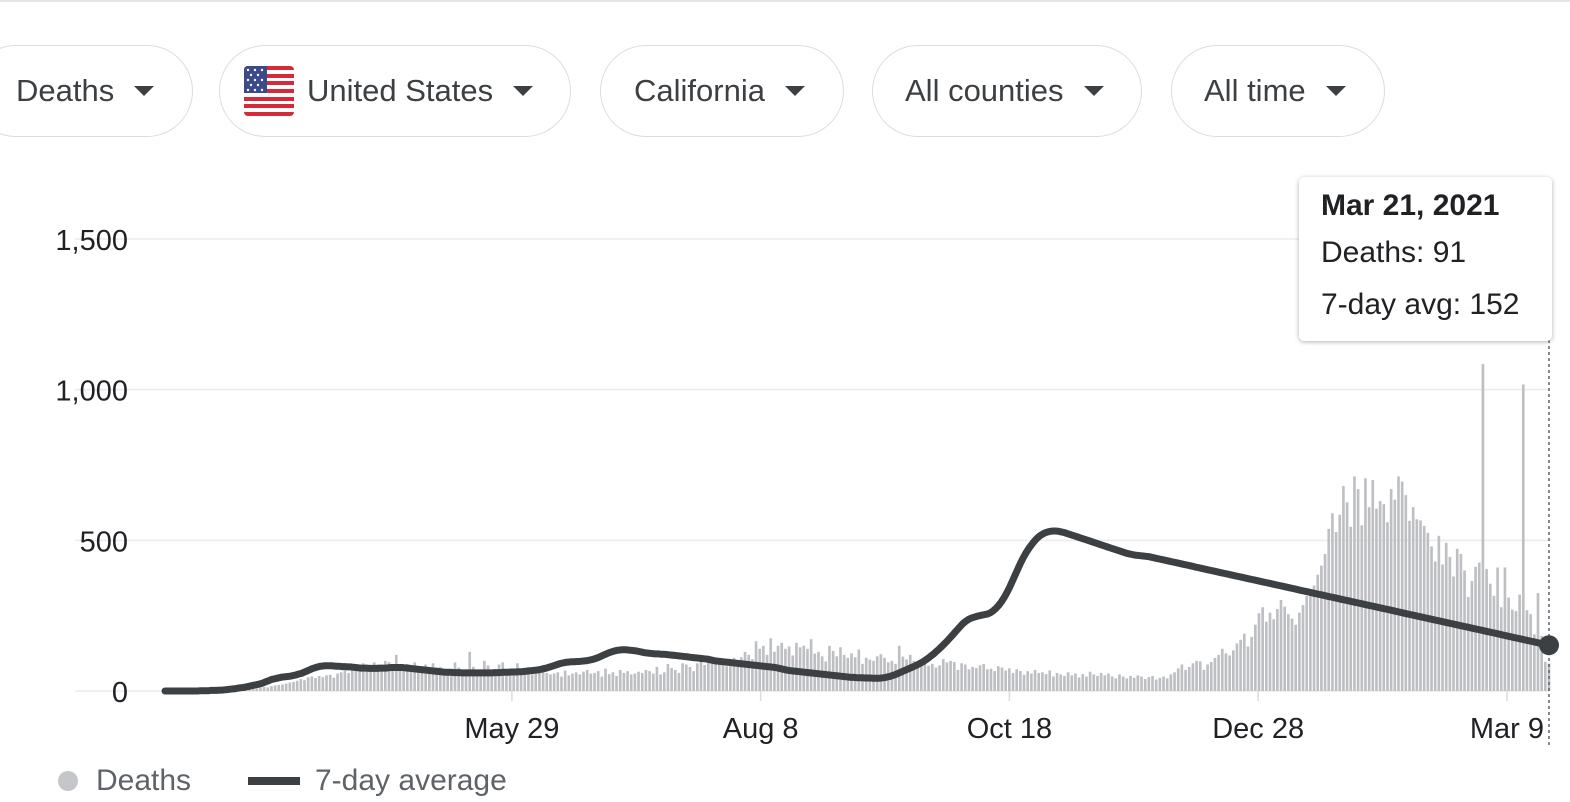 This screenshot has height=802, width=1570. I want to click on hover-point, so click(1549, 645).